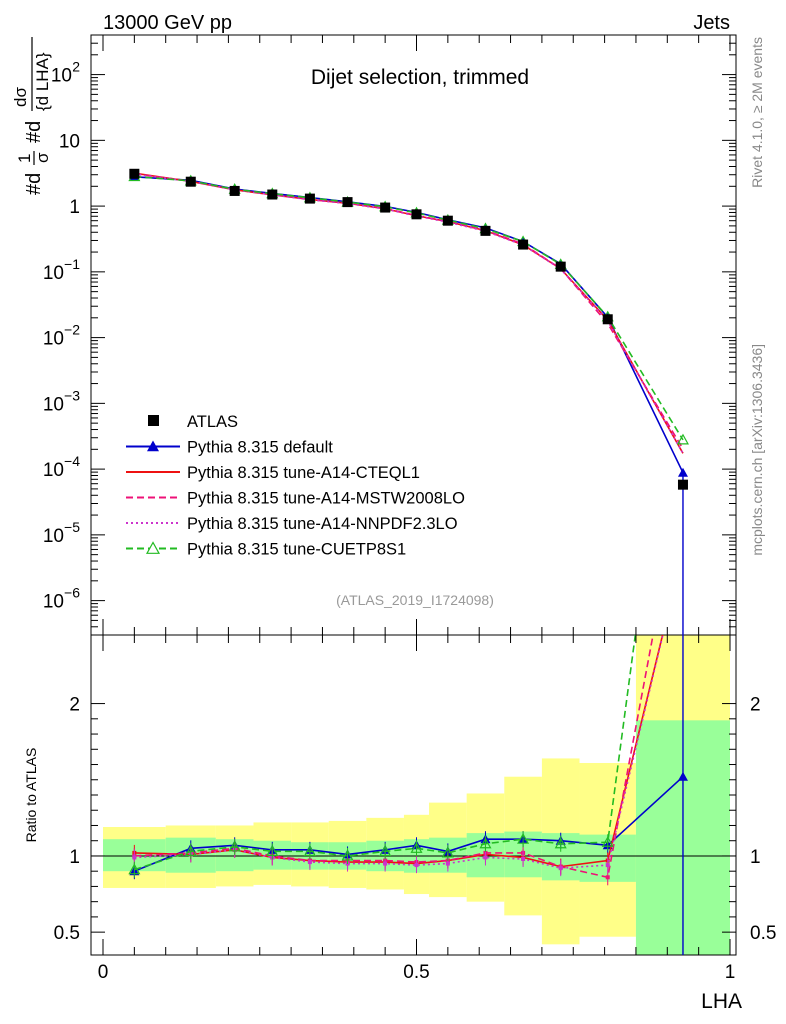  Describe the element at coordinates (72, 593) in the screenshot. I see `y-tick-exponent: −6` at that location.